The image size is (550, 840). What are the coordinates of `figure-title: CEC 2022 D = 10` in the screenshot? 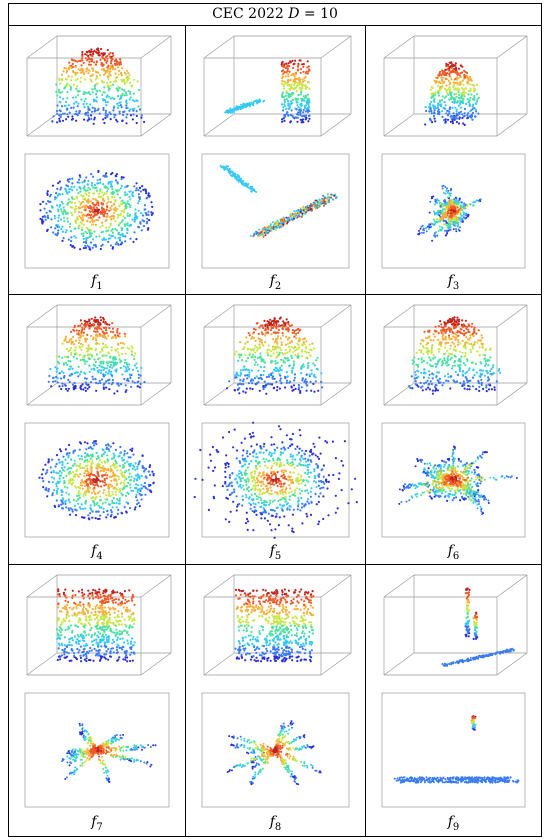 It's located at (275, 15).